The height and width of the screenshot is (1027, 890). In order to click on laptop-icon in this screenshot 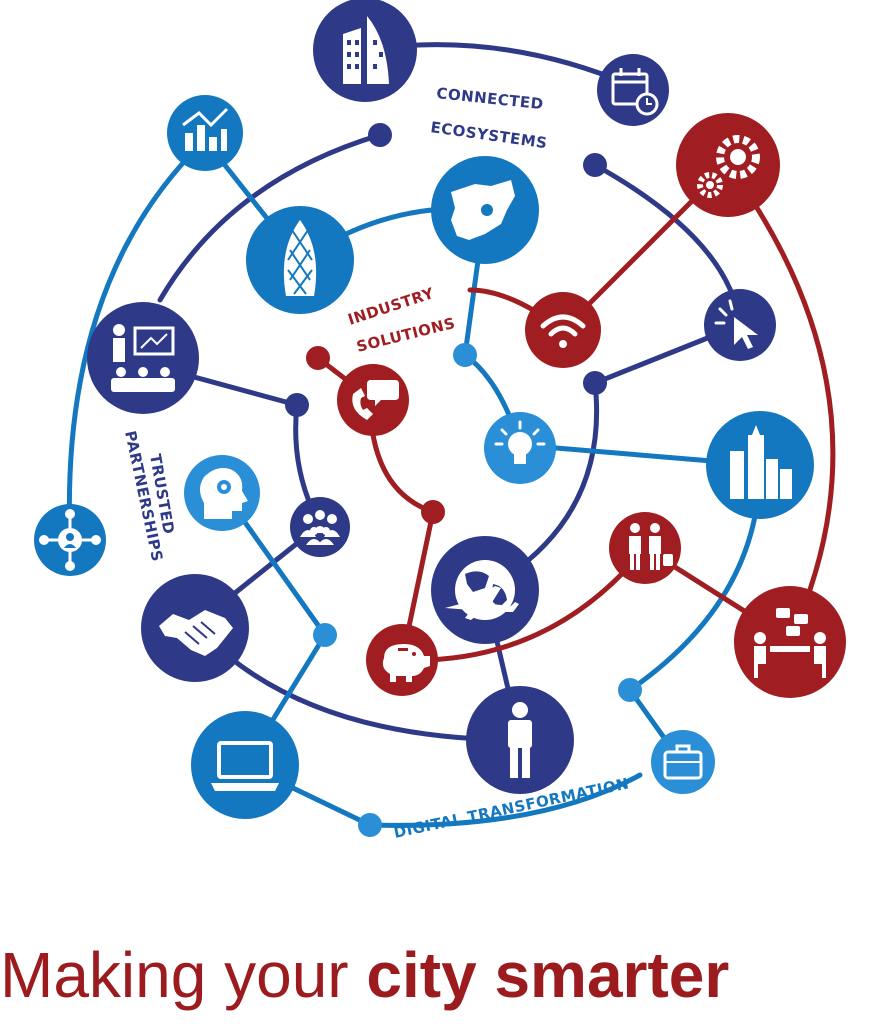, I will do `click(245, 765)`.